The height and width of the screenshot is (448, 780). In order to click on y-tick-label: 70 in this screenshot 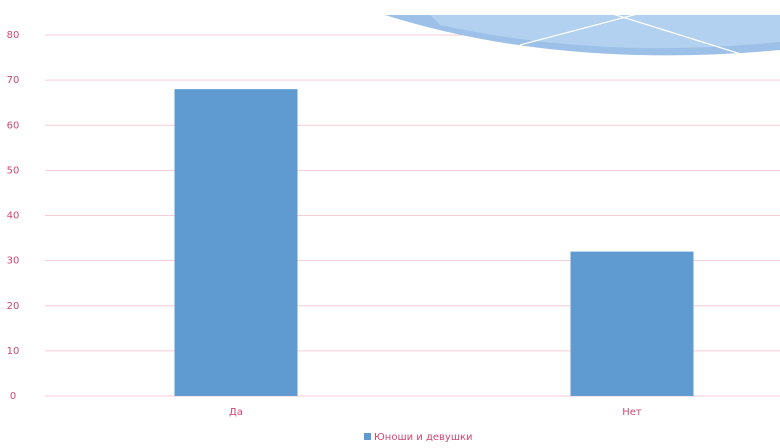, I will do `click(13, 80)`.